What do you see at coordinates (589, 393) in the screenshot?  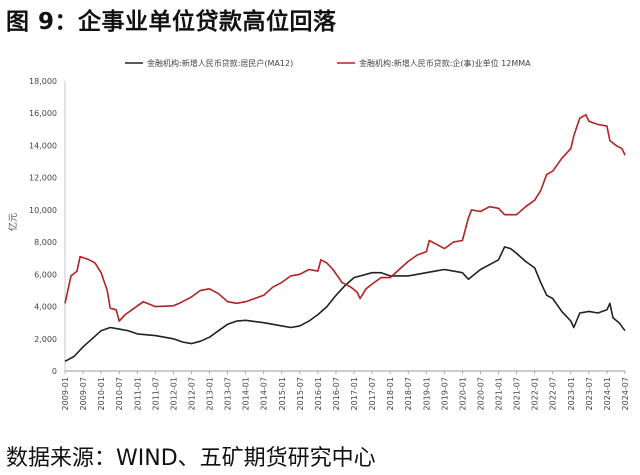 I see `x-tick-label: 2023-07` at bounding box center [589, 393].